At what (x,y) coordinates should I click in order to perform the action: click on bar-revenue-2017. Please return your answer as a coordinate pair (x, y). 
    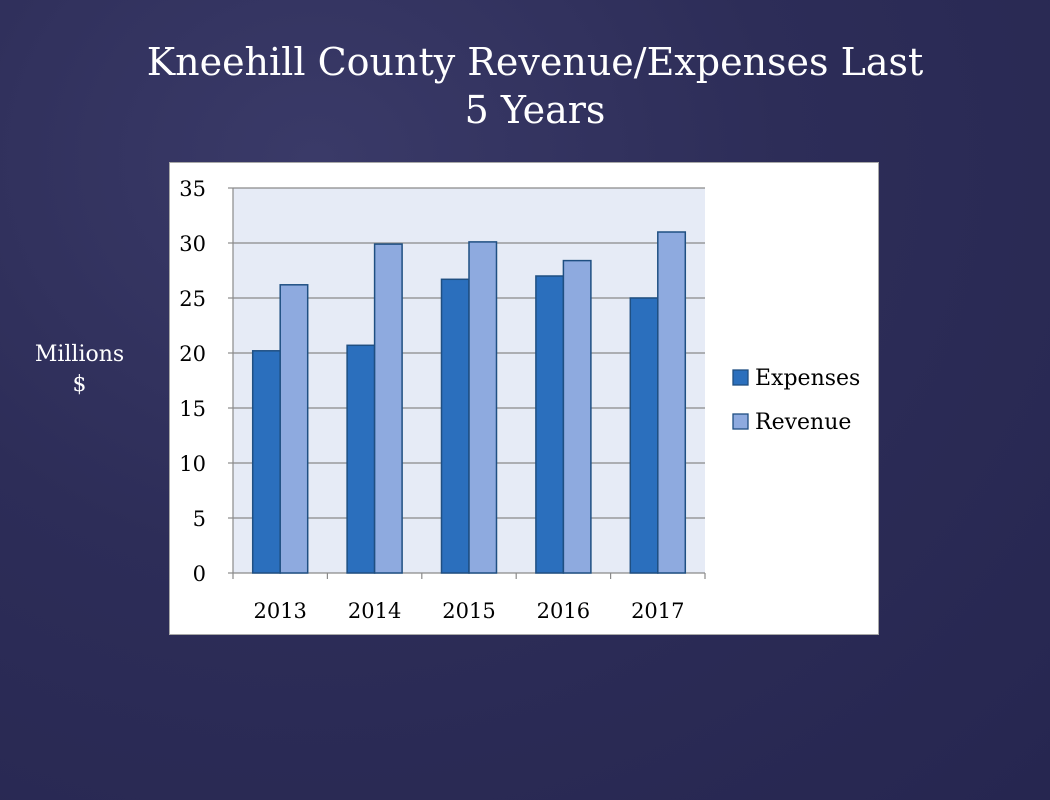
    Looking at the image, I should click on (672, 402).